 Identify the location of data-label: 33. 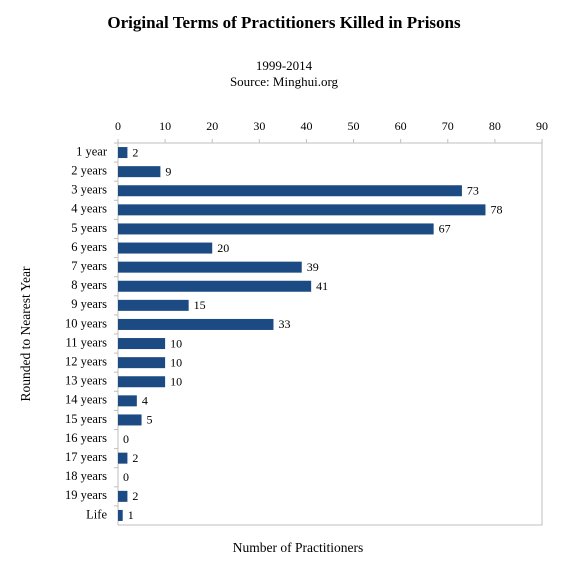
(284, 324).